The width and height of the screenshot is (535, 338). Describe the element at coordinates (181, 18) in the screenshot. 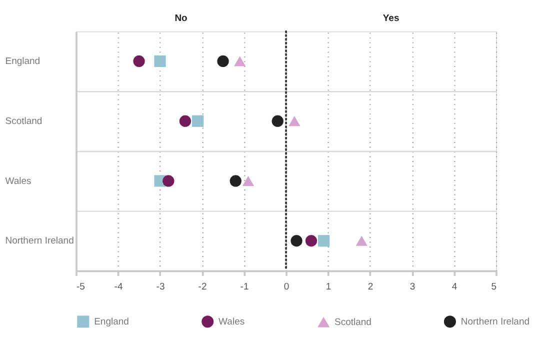

I see `text: No` at that location.